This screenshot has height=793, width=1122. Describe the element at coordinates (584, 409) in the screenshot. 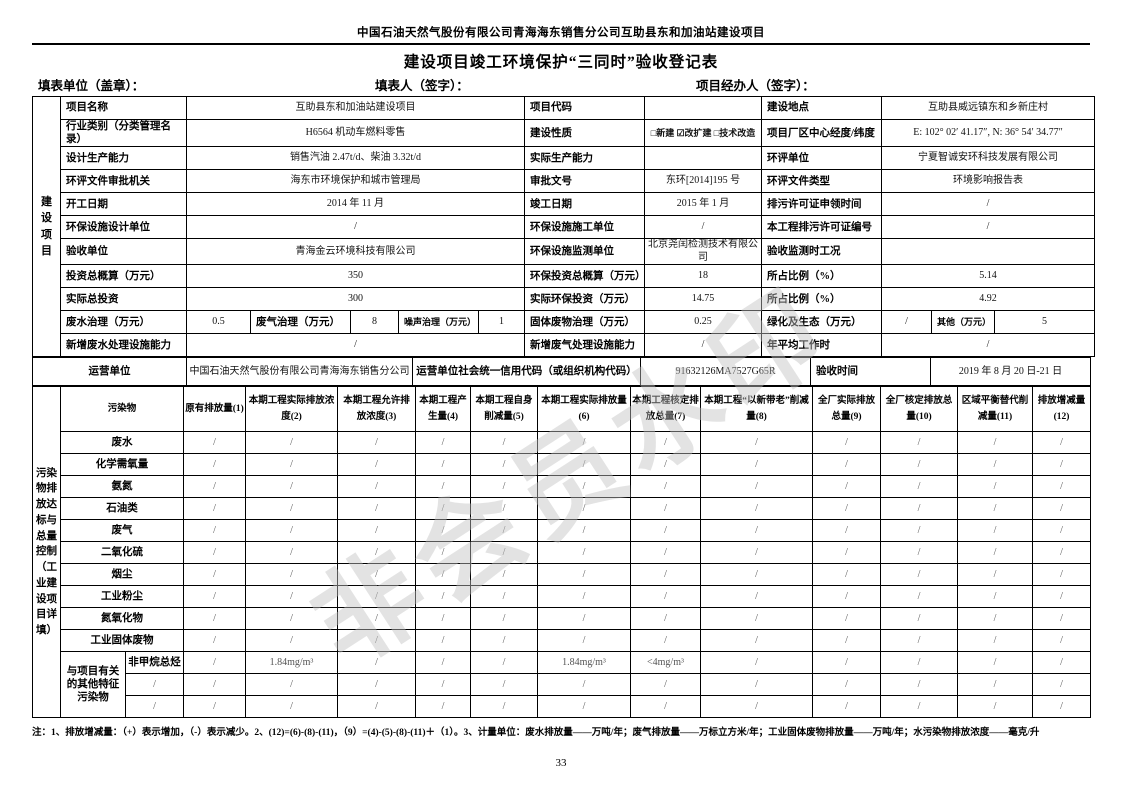

I see `pollutant-column-header: 本期工程实际排放量(6)` at that location.